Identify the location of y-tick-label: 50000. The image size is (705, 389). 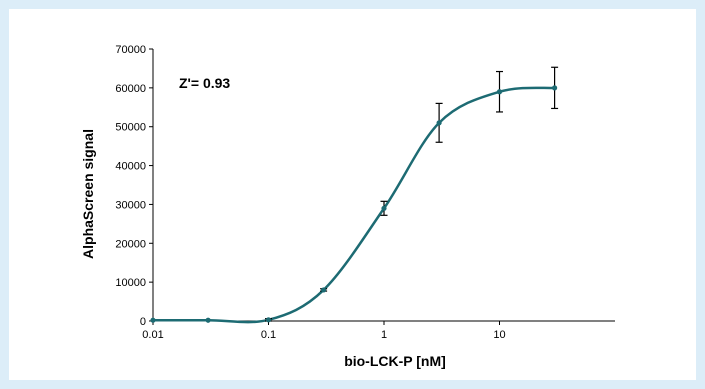
(130, 128).